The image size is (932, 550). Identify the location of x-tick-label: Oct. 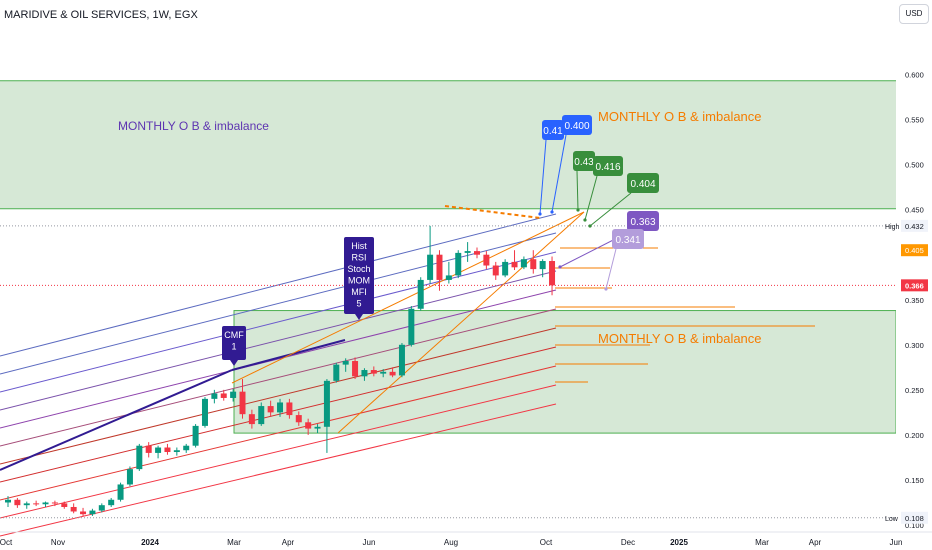
(546, 542).